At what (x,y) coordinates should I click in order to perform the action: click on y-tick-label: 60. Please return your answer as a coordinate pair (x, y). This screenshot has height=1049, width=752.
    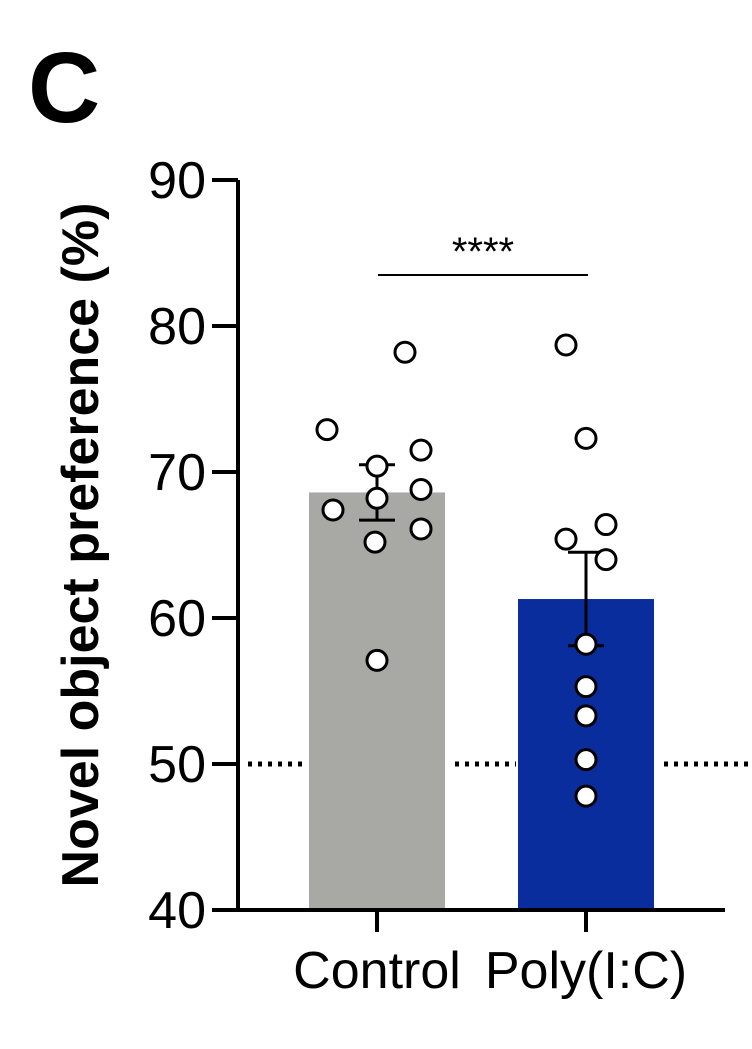
    Looking at the image, I should click on (177, 619).